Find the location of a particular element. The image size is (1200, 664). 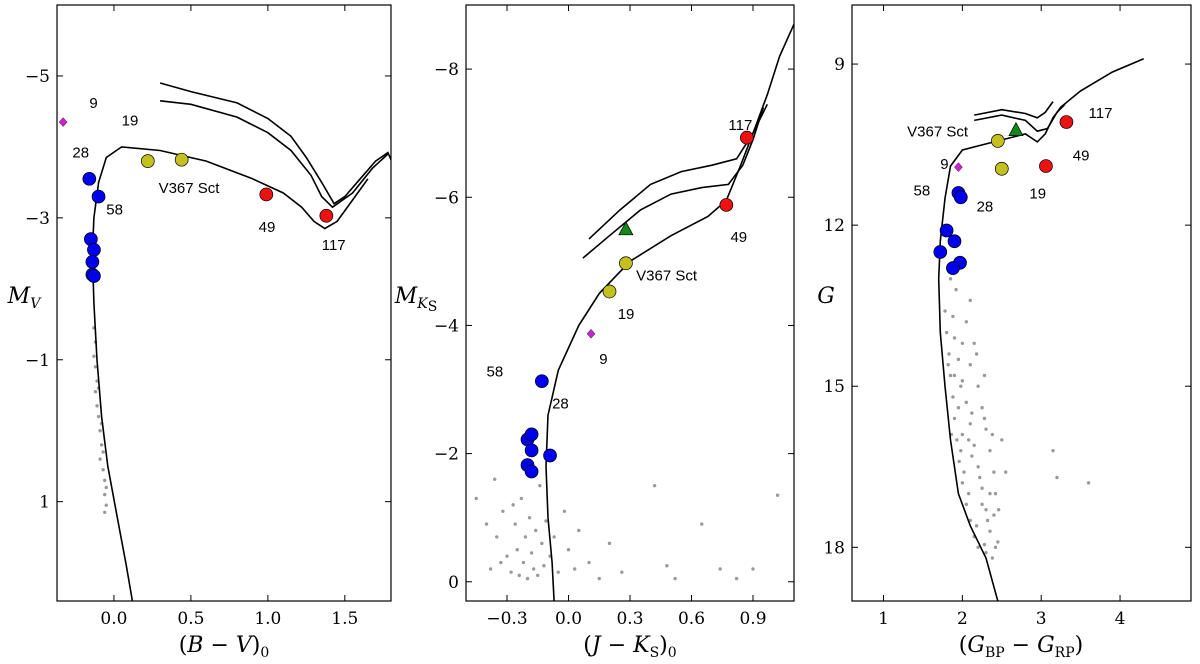

x-tick-label: 0.0 is located at coordinates (568, 619).